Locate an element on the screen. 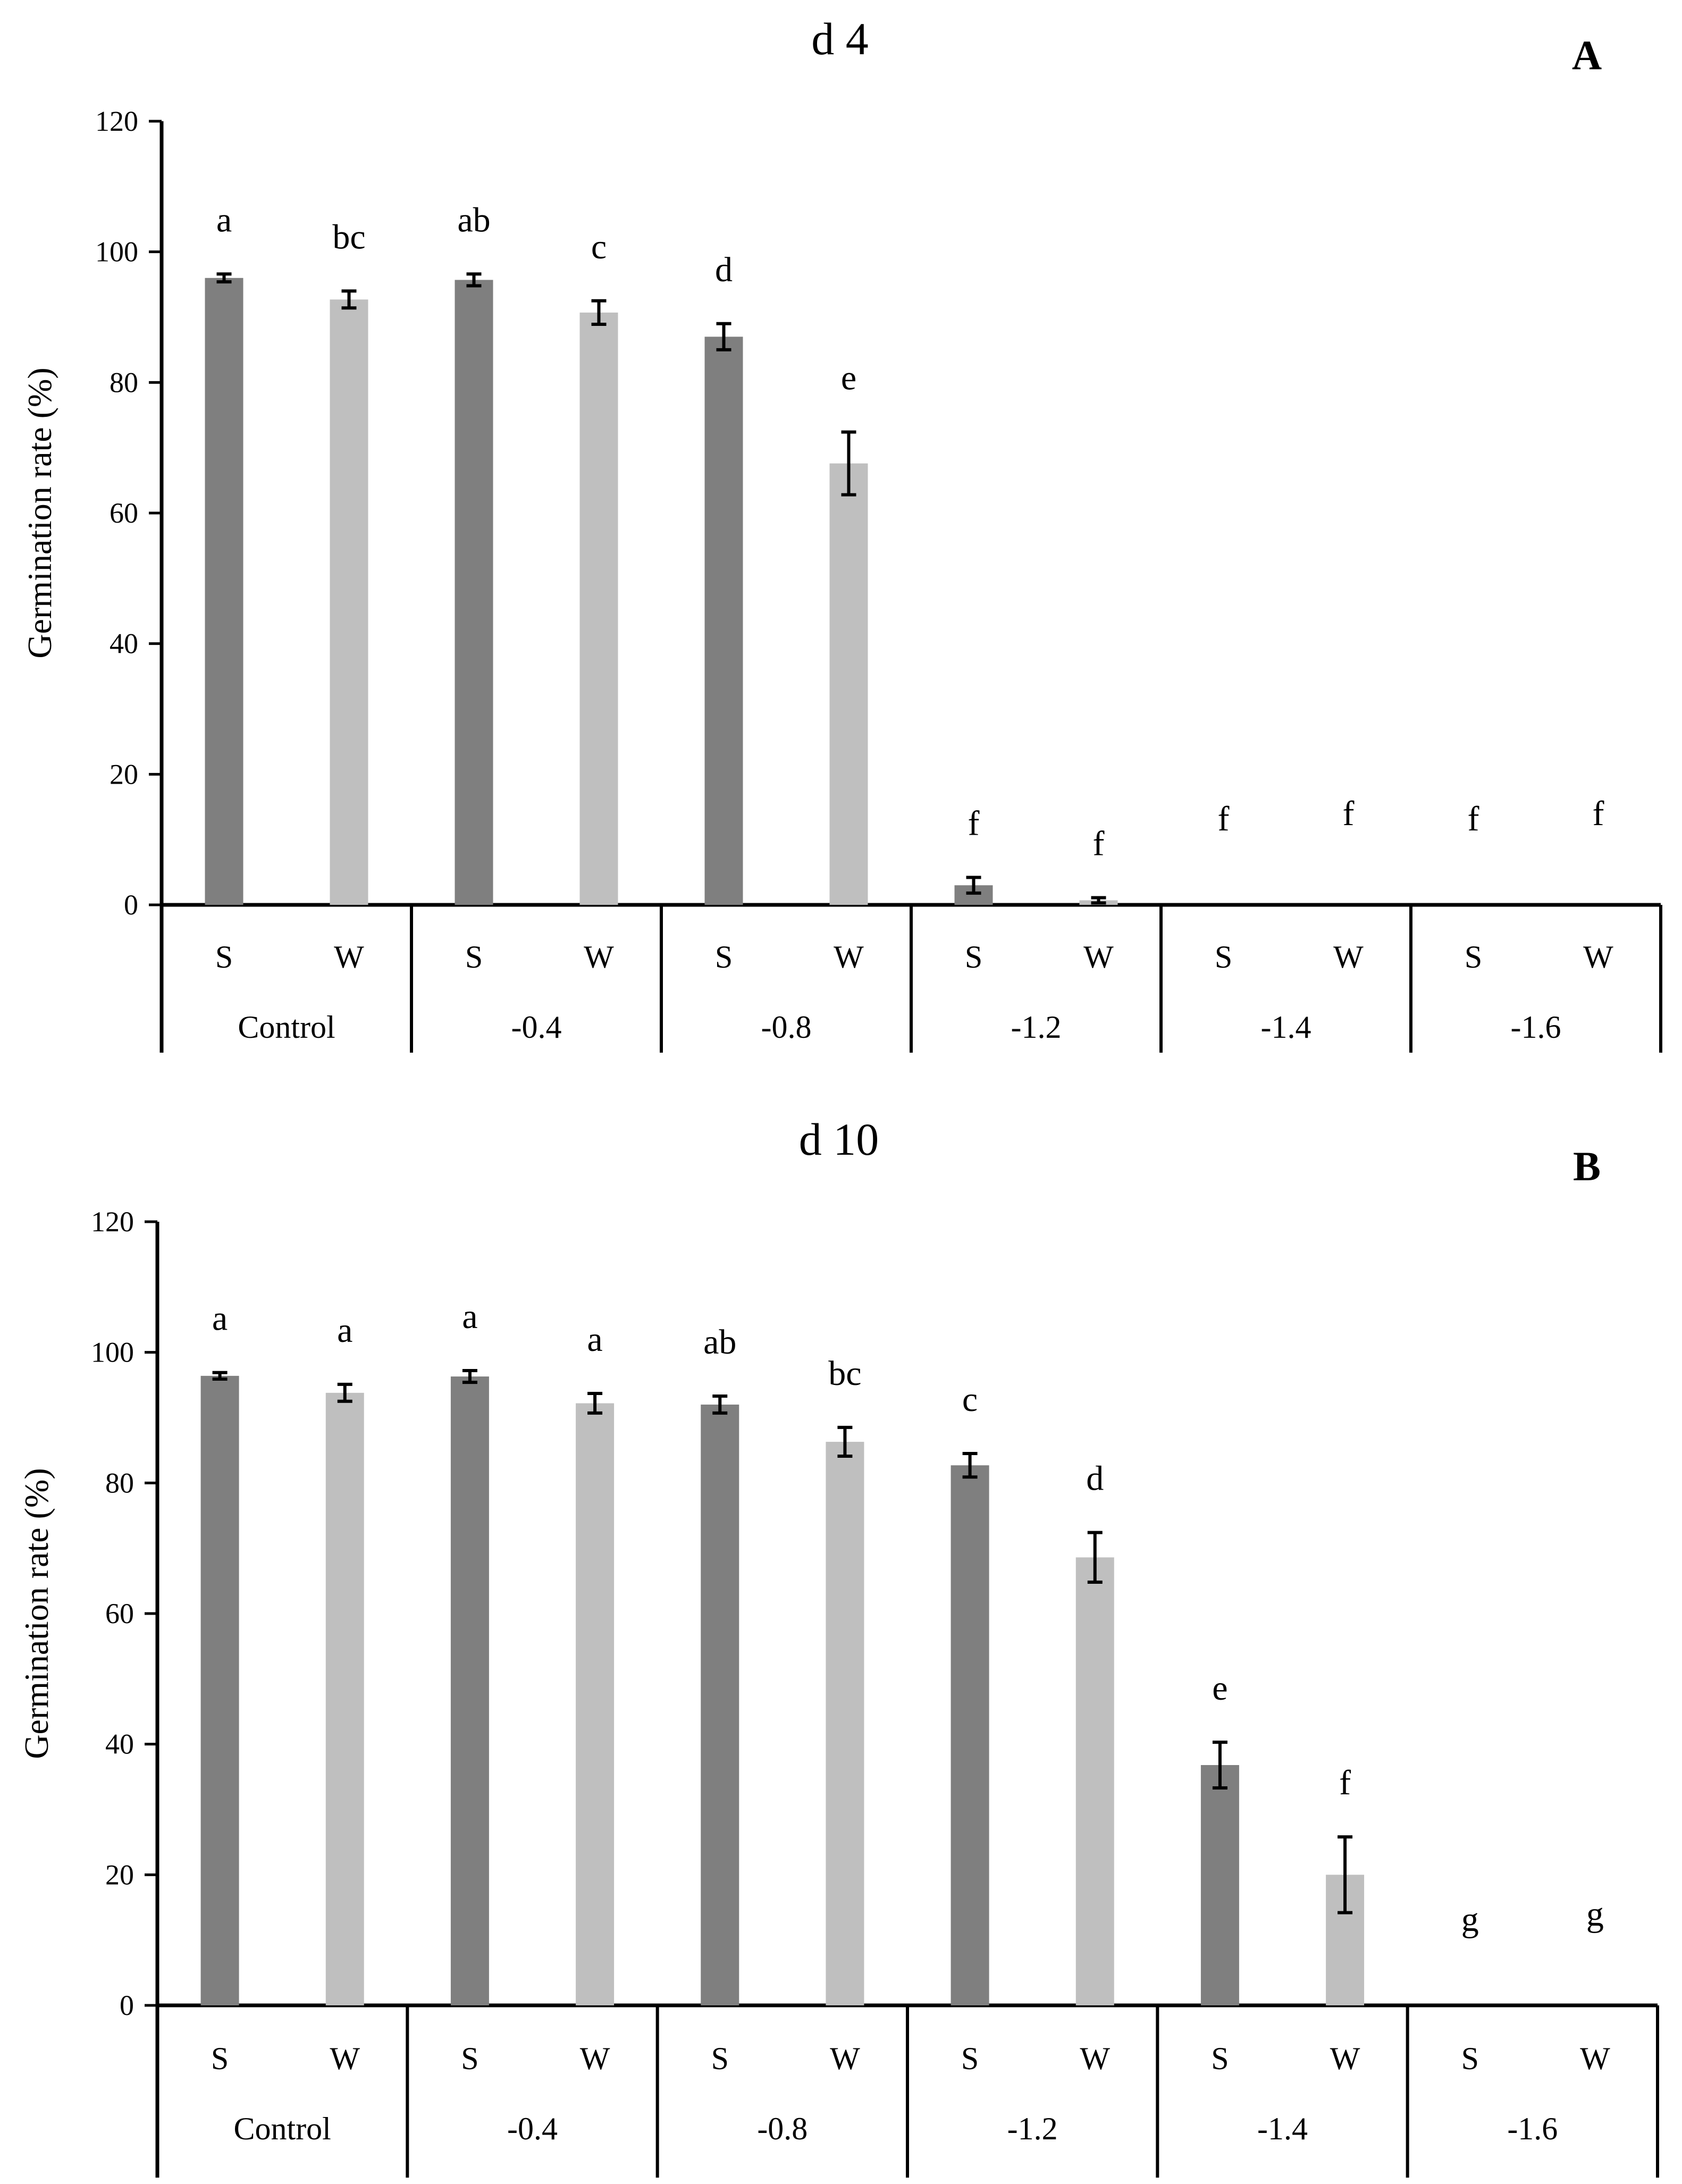 This screenshot has width=1682, height=2184. panel-letter: A is located at coordinates (1587, 55).